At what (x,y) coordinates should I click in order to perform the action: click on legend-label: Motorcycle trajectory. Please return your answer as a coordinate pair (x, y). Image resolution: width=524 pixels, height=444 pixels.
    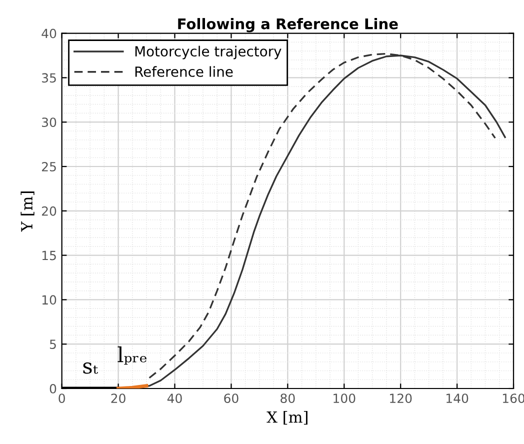
    Looking at the image, I should click on (208, 53).